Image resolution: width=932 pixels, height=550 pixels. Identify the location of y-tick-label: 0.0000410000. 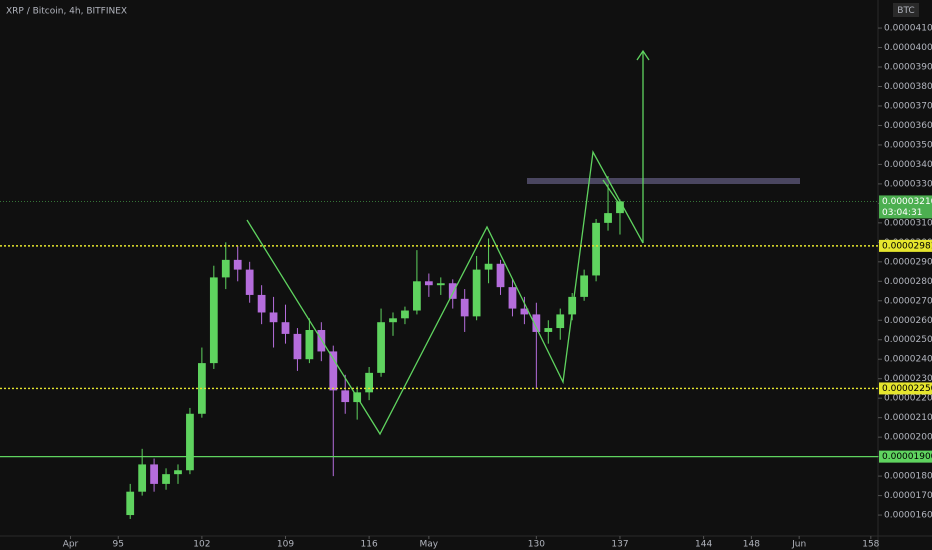
(908, 29).